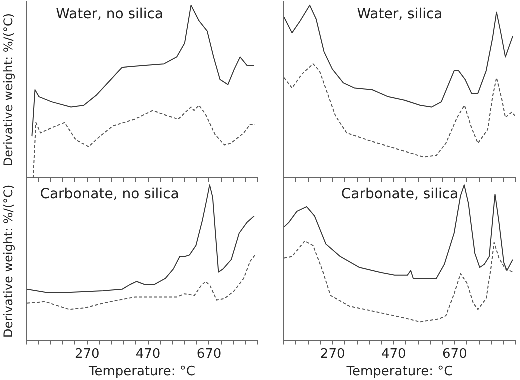  I want to click on chart-title: Carbonate, silica, so click(400, 194).